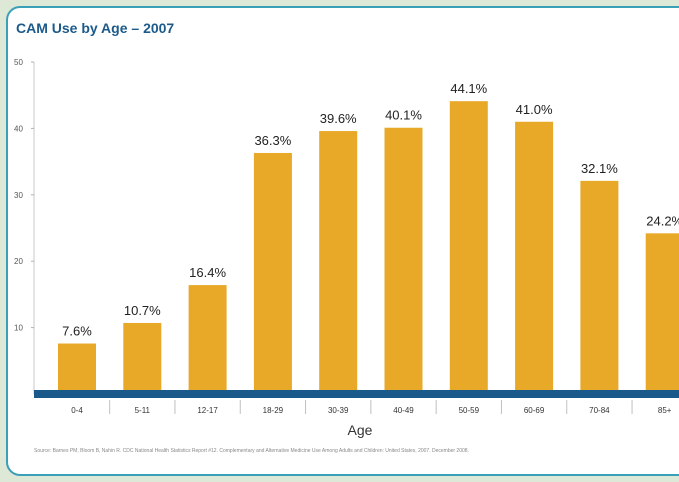 The image size is (679, 482). I want to click on y-tick-label: 20, so click(18, 261).